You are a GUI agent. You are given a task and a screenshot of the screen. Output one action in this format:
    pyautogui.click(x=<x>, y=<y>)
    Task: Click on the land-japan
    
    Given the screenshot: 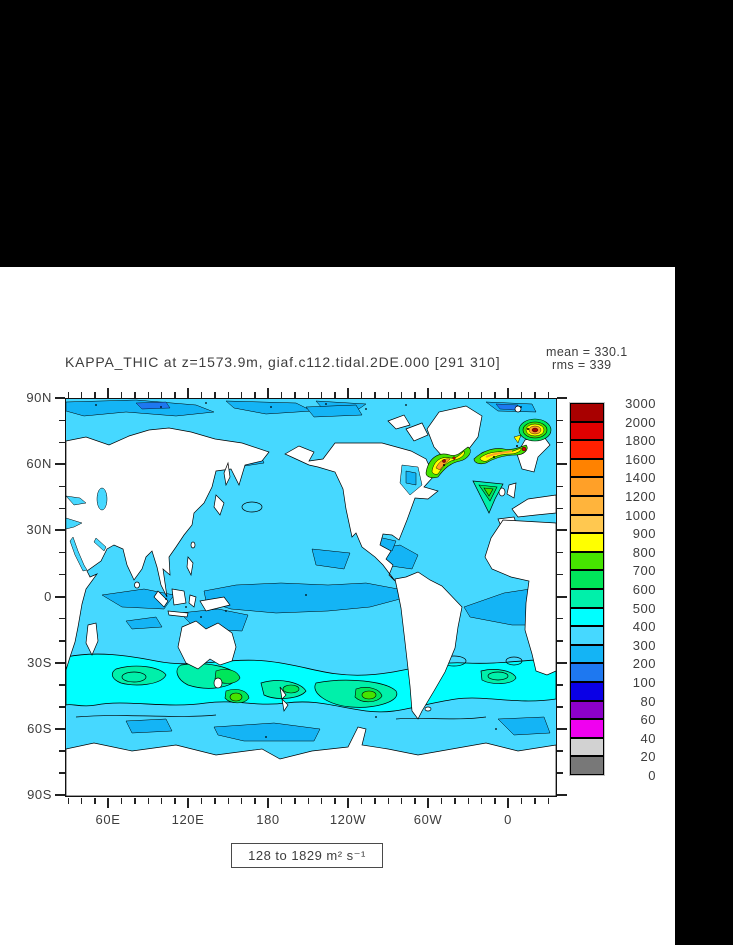 What is the action you would take?
    pyautogui.click(x=219, y=505)
    